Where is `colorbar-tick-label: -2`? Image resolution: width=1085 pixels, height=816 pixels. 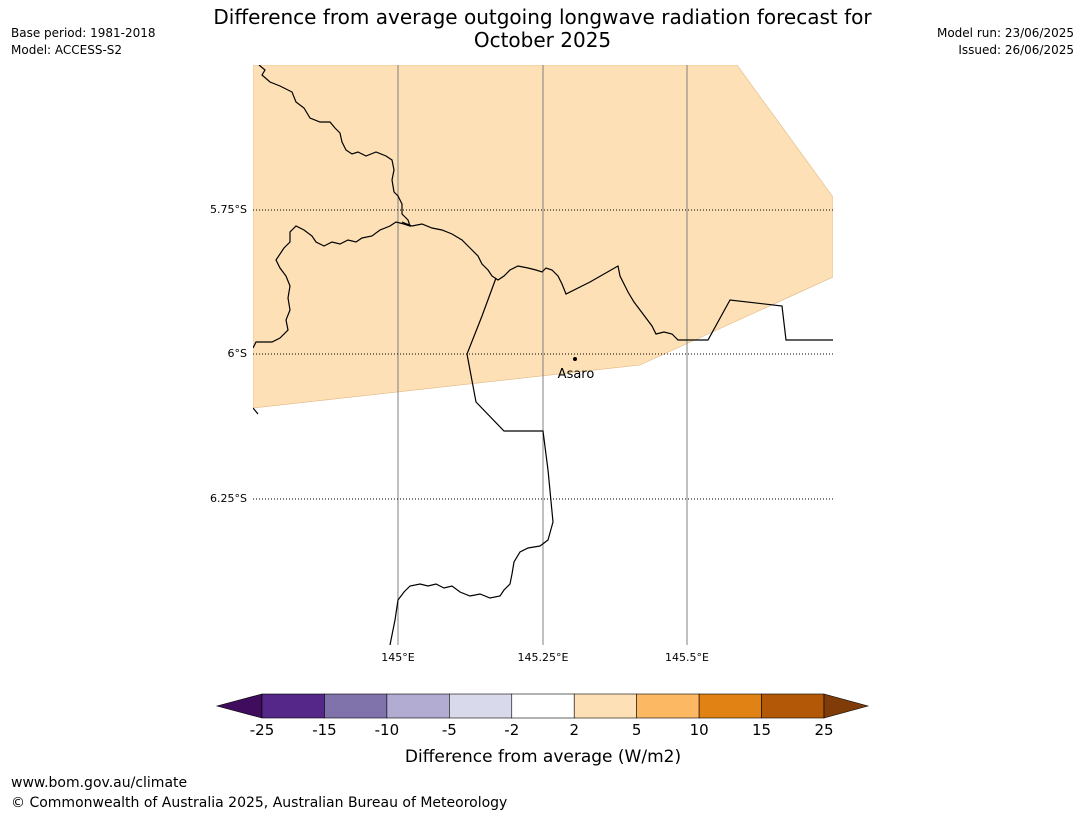
colorbar-tick-label: -2 is located at coordinates (511, 730).